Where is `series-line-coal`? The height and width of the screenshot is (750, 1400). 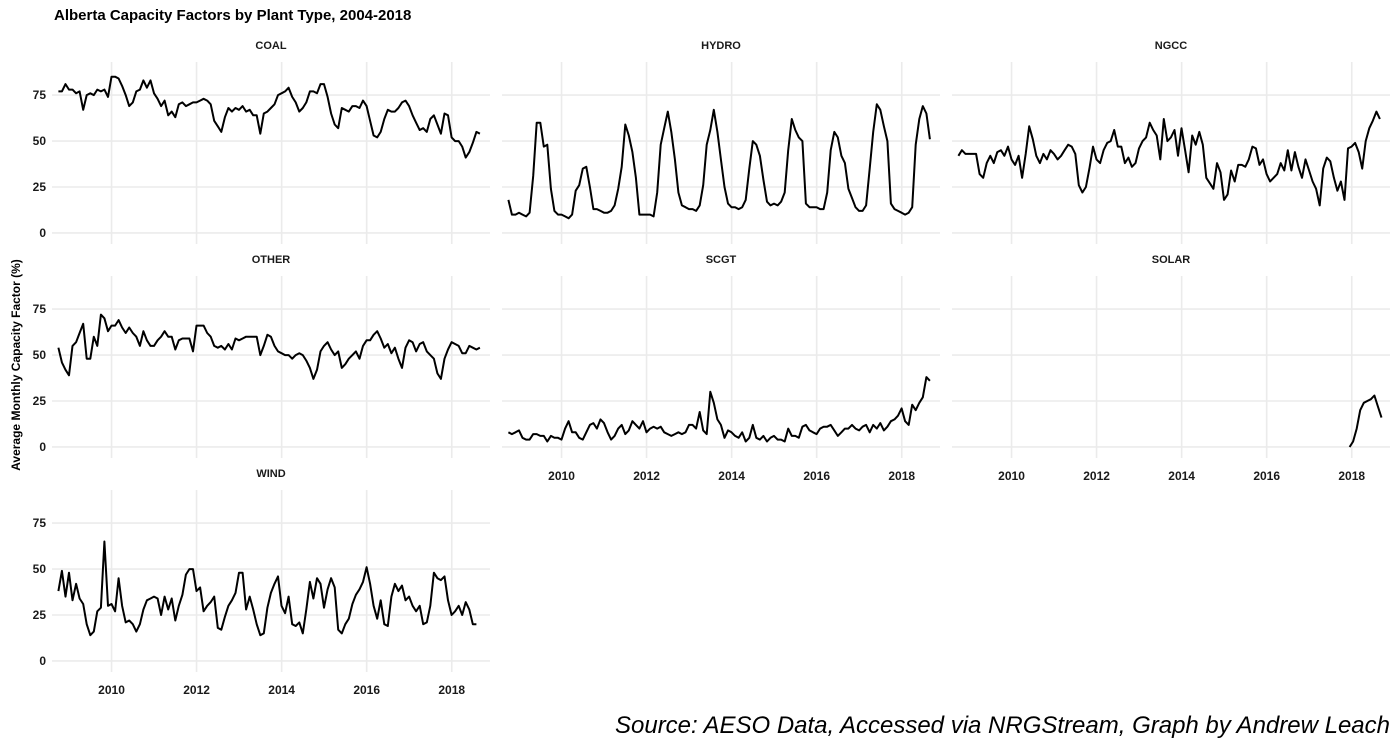 series-line-coal is located at coordinates (269, 117).